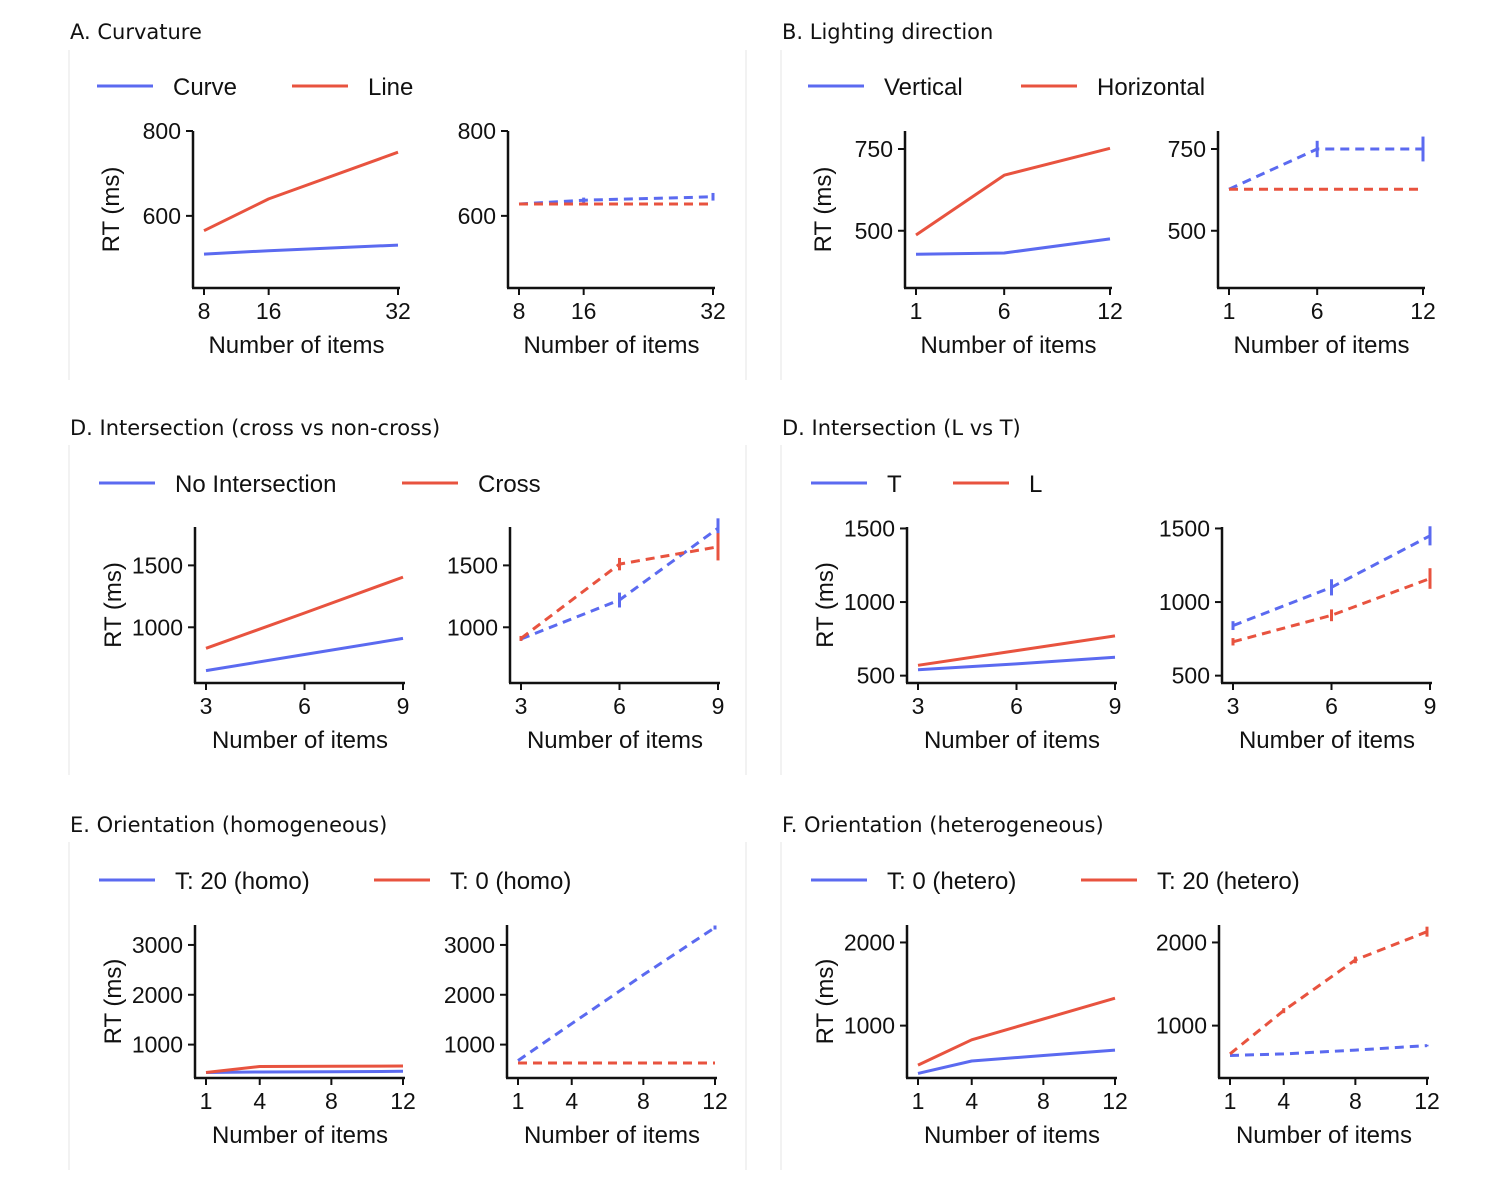 The height and width of the screenshot is (1202, 1488). Describe the element at coordinates (887, 32) in the screenshot. I see `panel-title: B. Lighting direction` at that location.